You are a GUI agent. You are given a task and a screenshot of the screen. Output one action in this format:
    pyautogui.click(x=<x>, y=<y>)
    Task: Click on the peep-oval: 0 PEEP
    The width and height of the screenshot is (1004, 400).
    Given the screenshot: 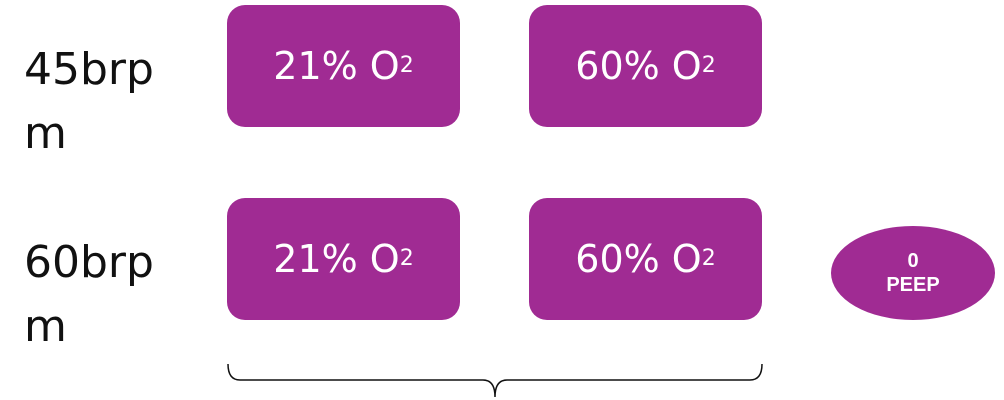 What is the action you would take?
    pyautogui.click(x=913, y=273)
    